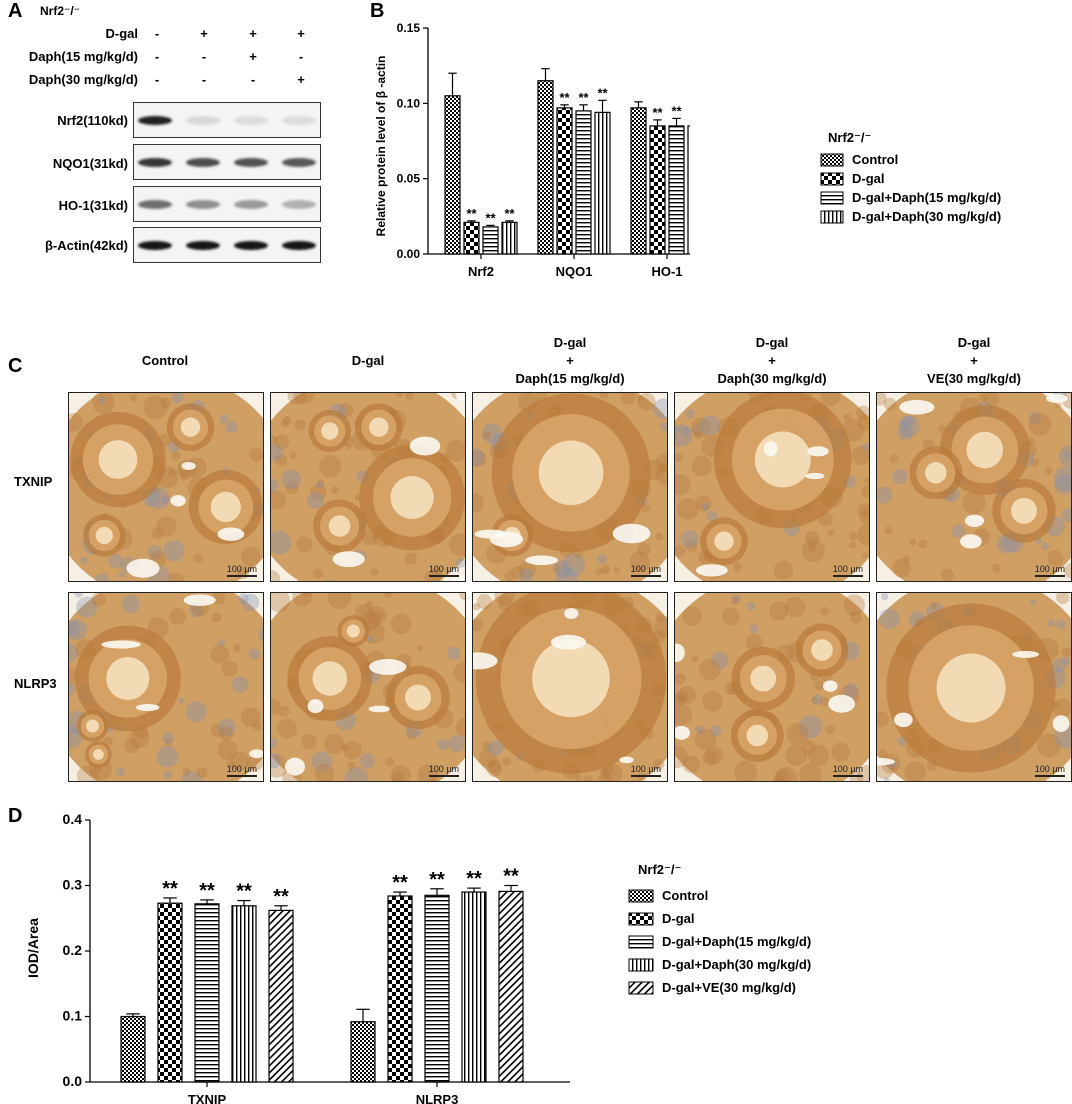 This screenshot has height=1104, width=1072. Describe the element at coordinates (409, 254) in the screenshot. I see `y-tick-label: 0.00` at that location.